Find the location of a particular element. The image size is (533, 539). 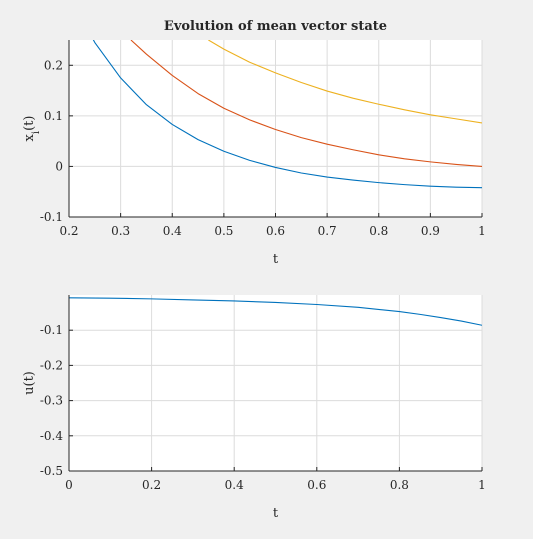

y-tick-label: -0.2 is located at coordinates (51, 365).